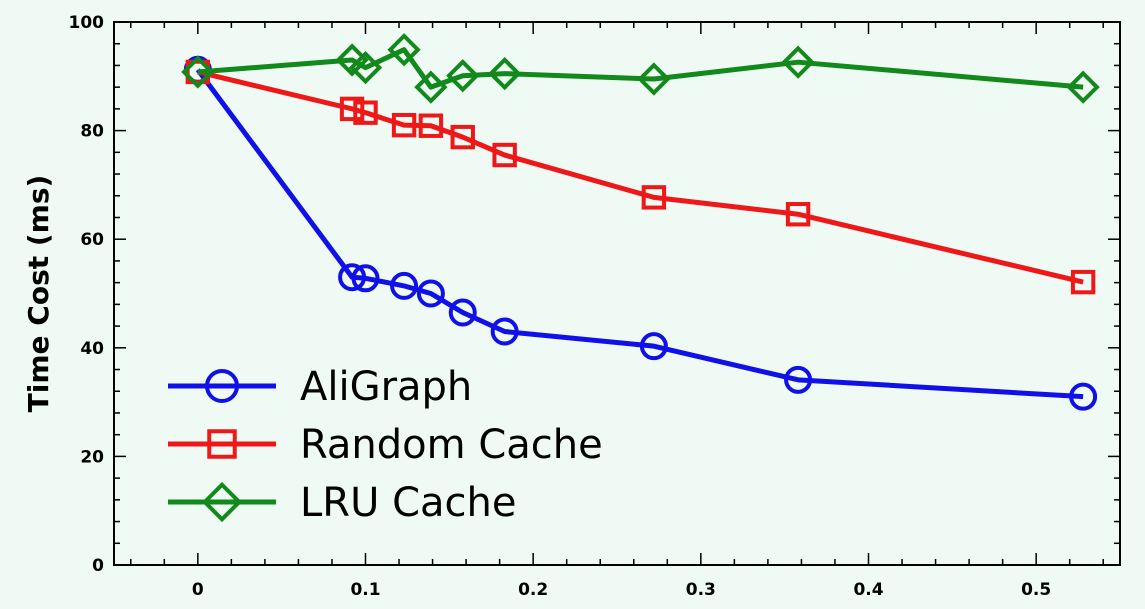  What do you see at coordinates (868, 590) in the screenshot?
I see `x-tick-label: 0.4` at bounding box center [868, 590].